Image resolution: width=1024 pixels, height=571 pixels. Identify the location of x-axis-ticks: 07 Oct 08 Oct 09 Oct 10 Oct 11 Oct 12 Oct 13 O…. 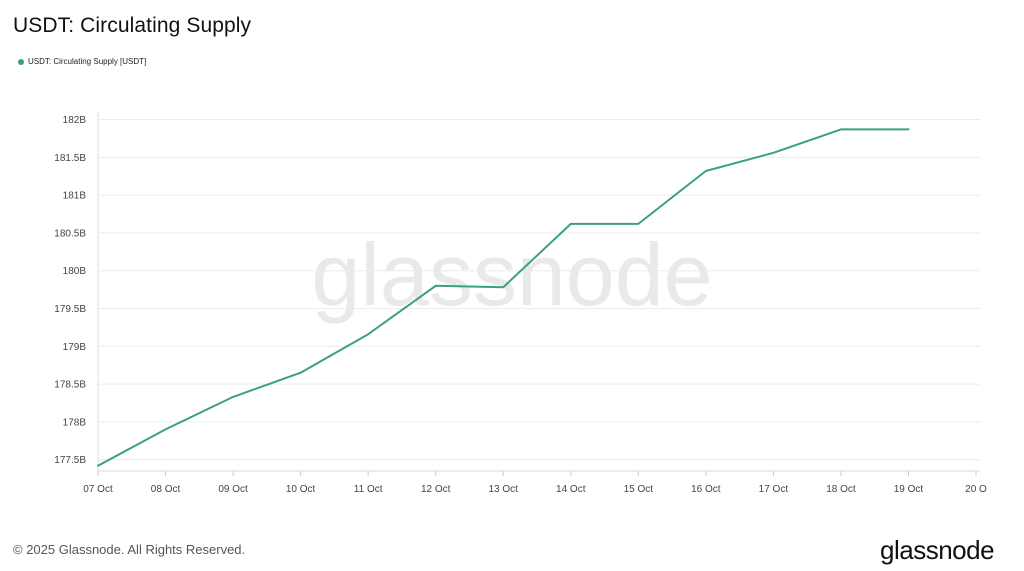
(535, 483).